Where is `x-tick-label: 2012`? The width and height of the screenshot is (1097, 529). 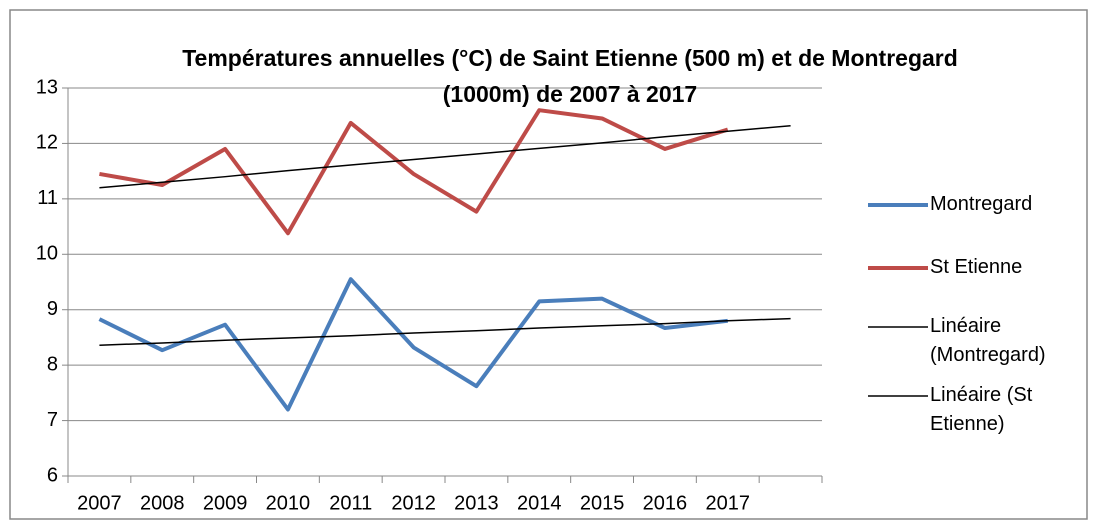
x-tick-label: 2012 is located at coordinates (413, 503).